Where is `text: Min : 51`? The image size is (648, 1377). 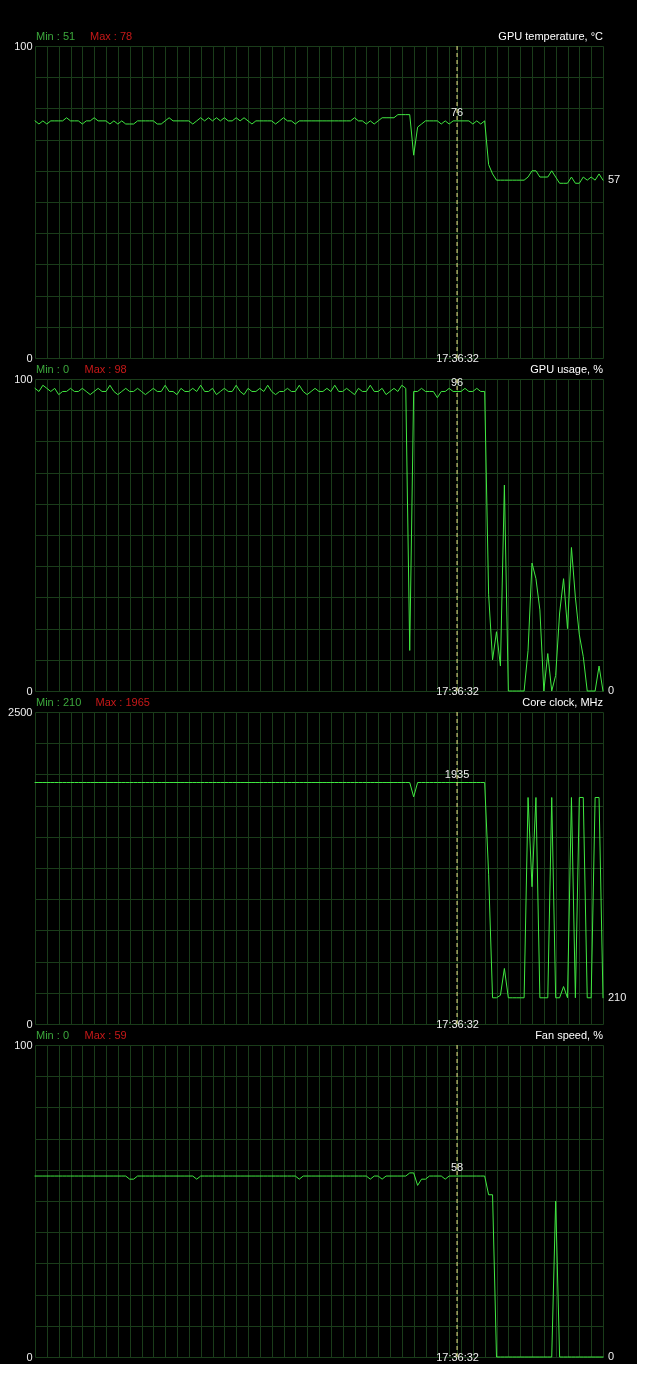
text: Min : 51 is located at coordinates (56, 36).